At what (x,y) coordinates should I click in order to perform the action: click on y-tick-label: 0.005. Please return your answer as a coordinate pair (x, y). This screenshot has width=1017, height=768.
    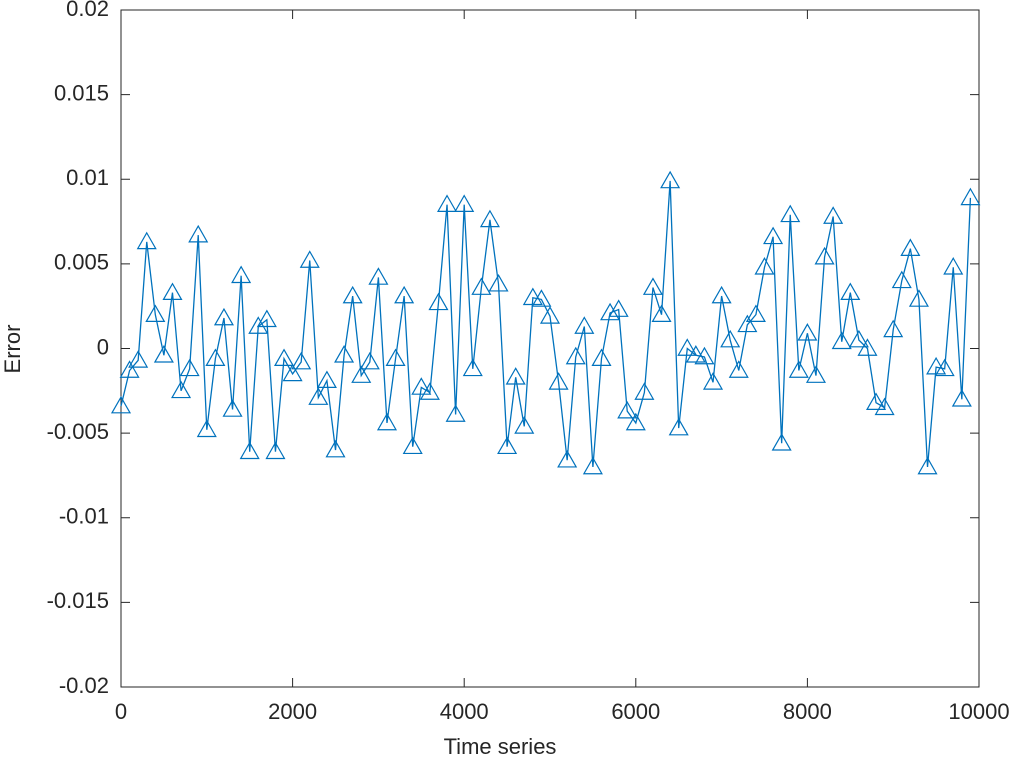
    Looking at the image, I should click on (81, 262).